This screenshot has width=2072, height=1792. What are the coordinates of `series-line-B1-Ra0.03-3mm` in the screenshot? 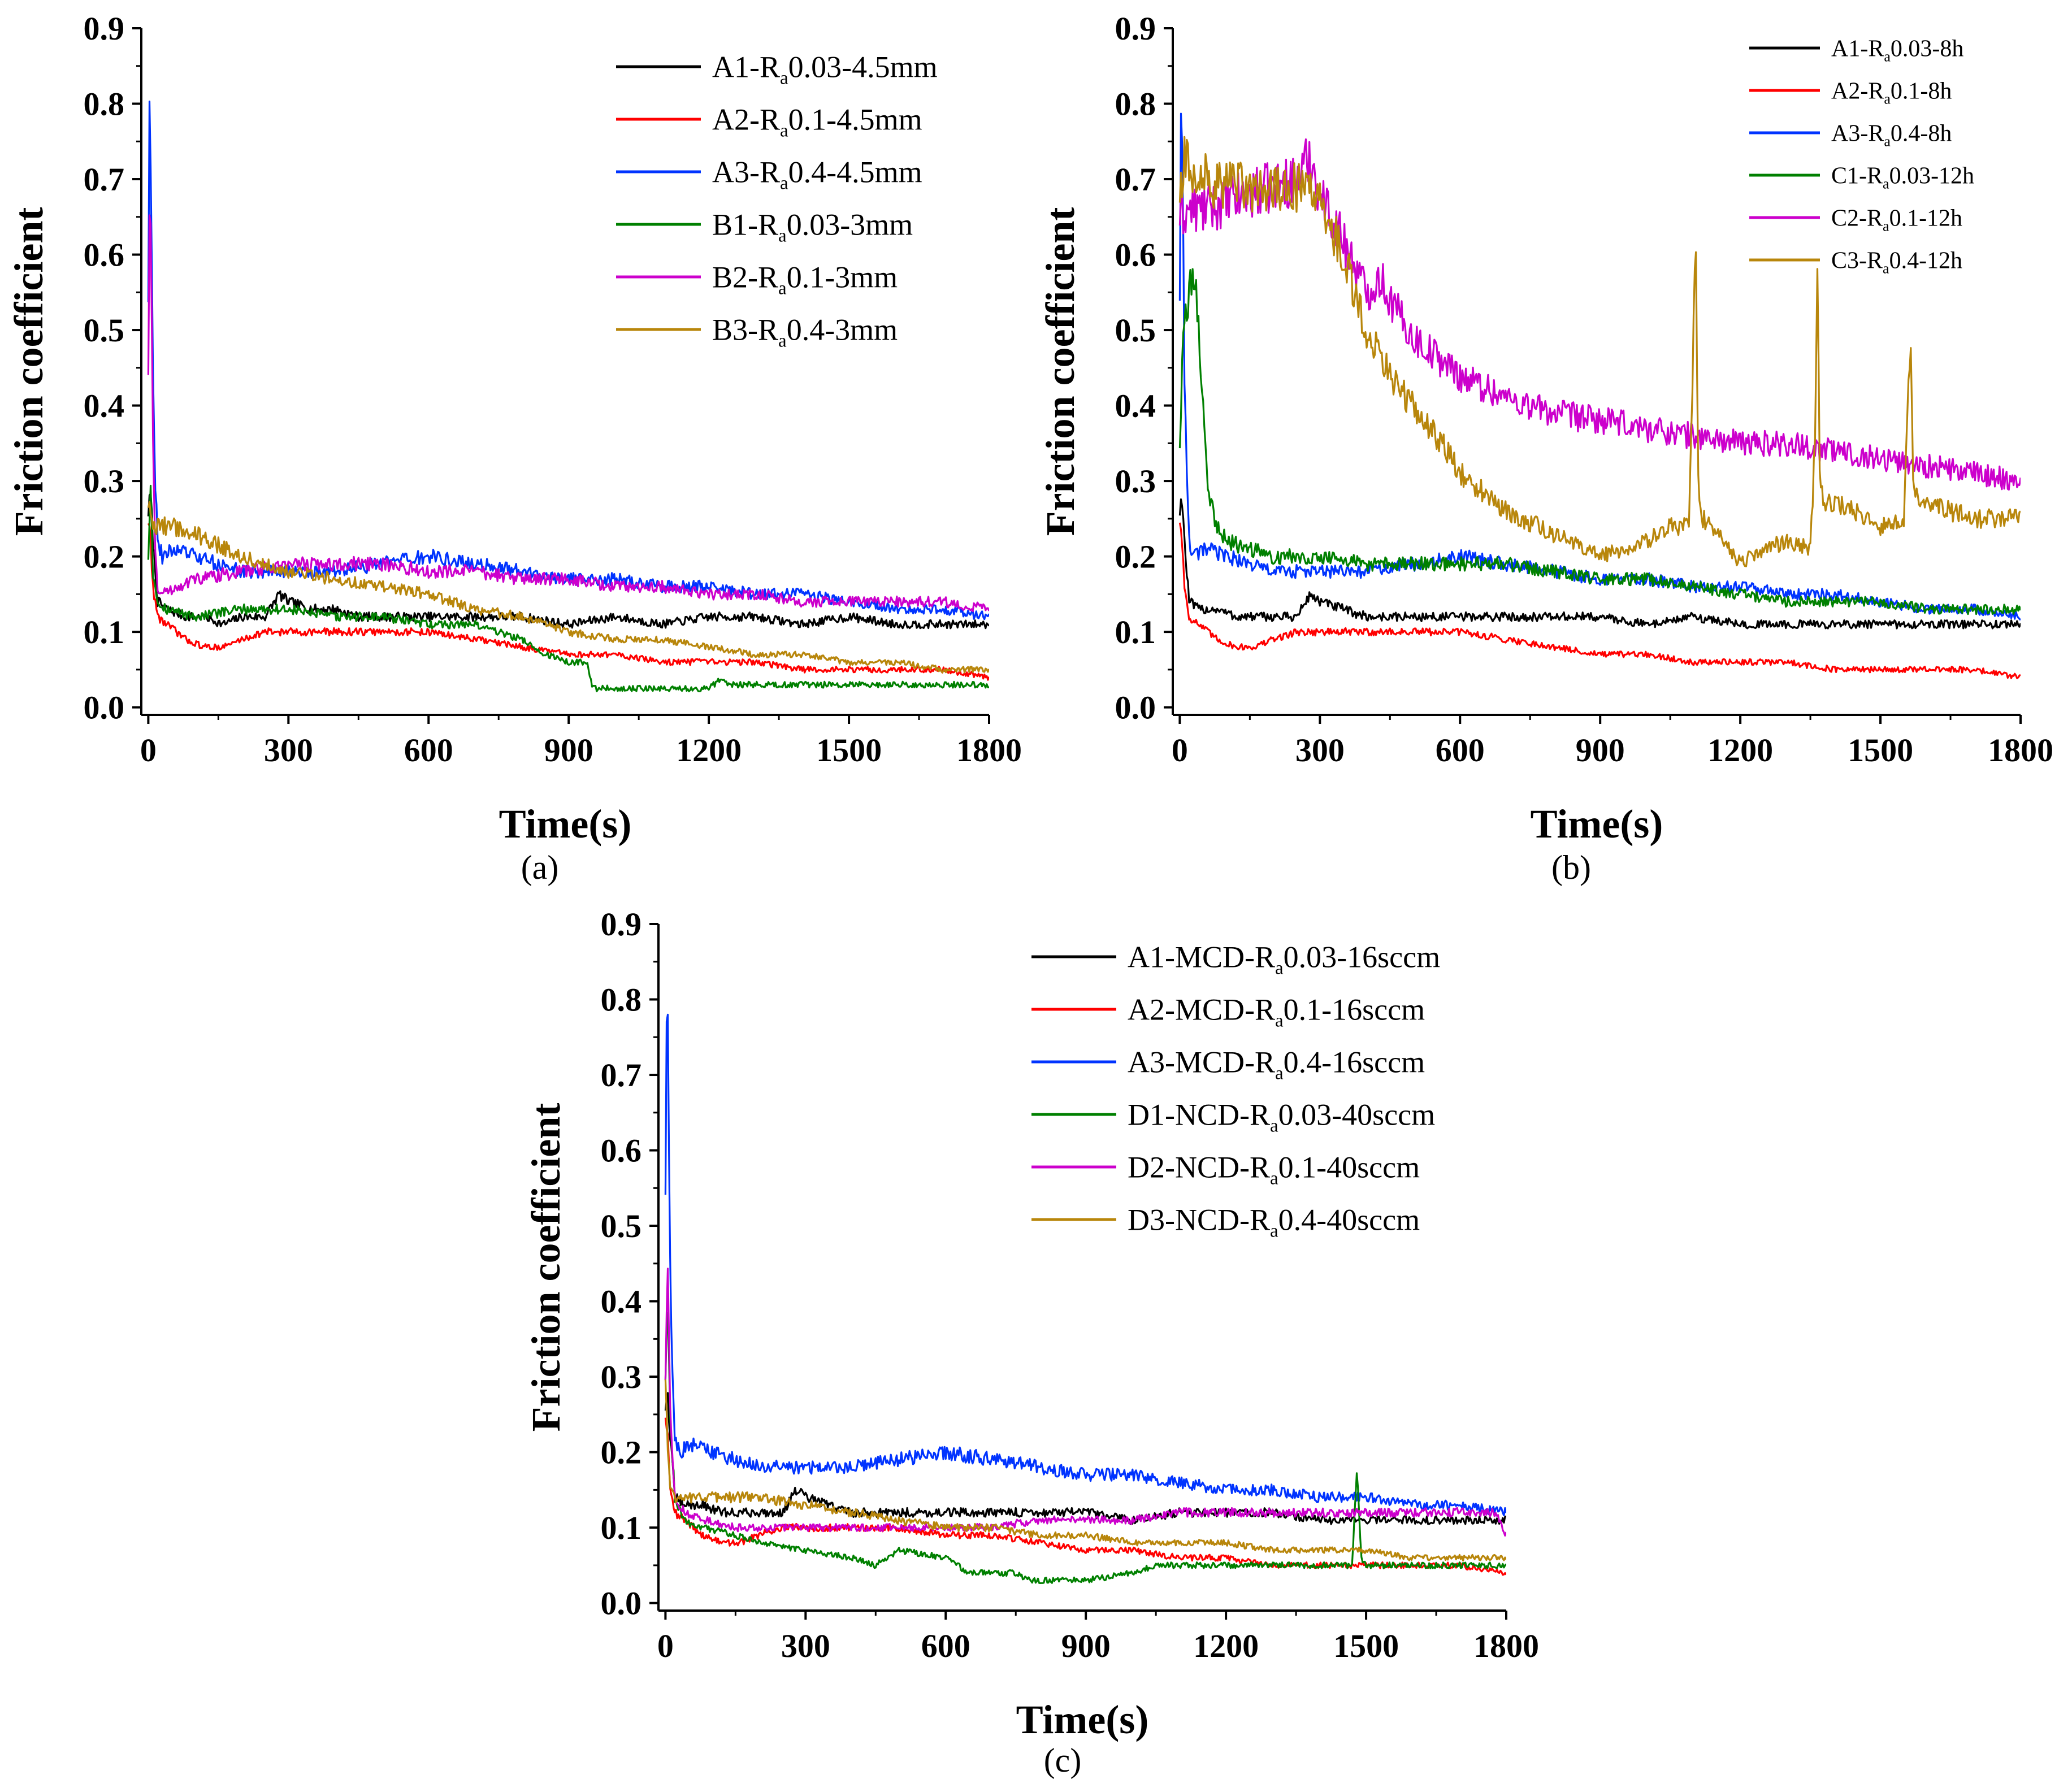 It's located at (568, 588).